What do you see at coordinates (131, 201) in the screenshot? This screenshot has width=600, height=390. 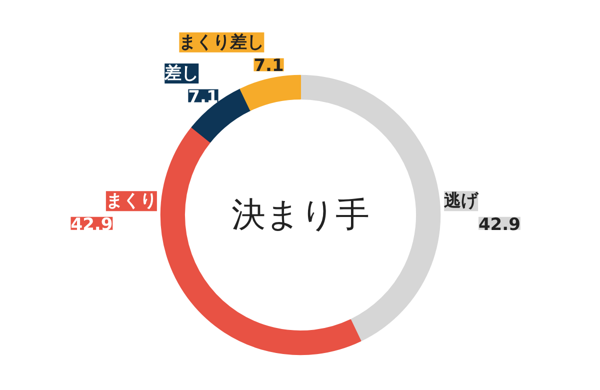 I see `slice-label: まくり` at bounding box center [131, 201].